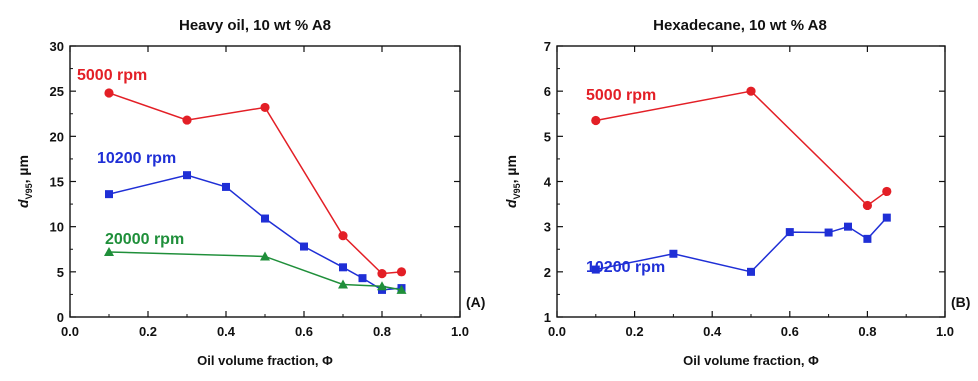 Image resolution: width=978 pixels, height=381 pixels. Describe the element at coordinates (255, 25) in the screenshot. I see `chart-title: Heavy oil, 10 wt % A8` at that location.